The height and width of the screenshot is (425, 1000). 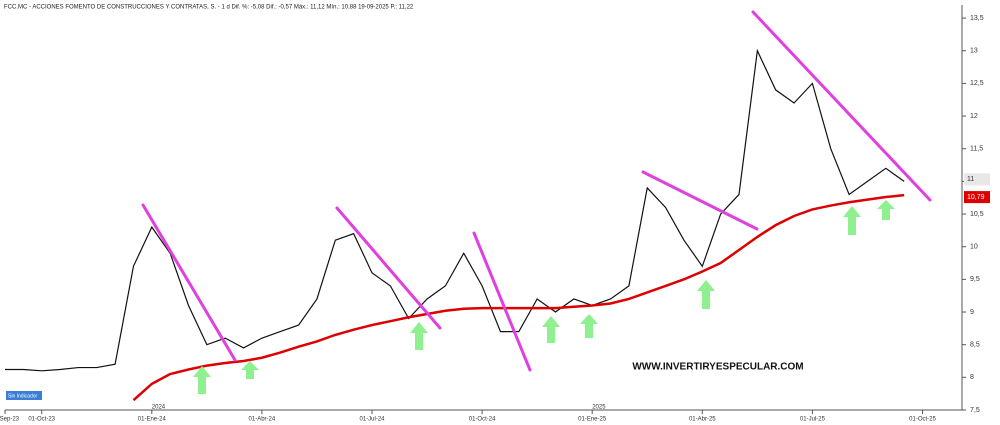 I want to click on y-tick-label: 11,5, so click(x=976, y=149).